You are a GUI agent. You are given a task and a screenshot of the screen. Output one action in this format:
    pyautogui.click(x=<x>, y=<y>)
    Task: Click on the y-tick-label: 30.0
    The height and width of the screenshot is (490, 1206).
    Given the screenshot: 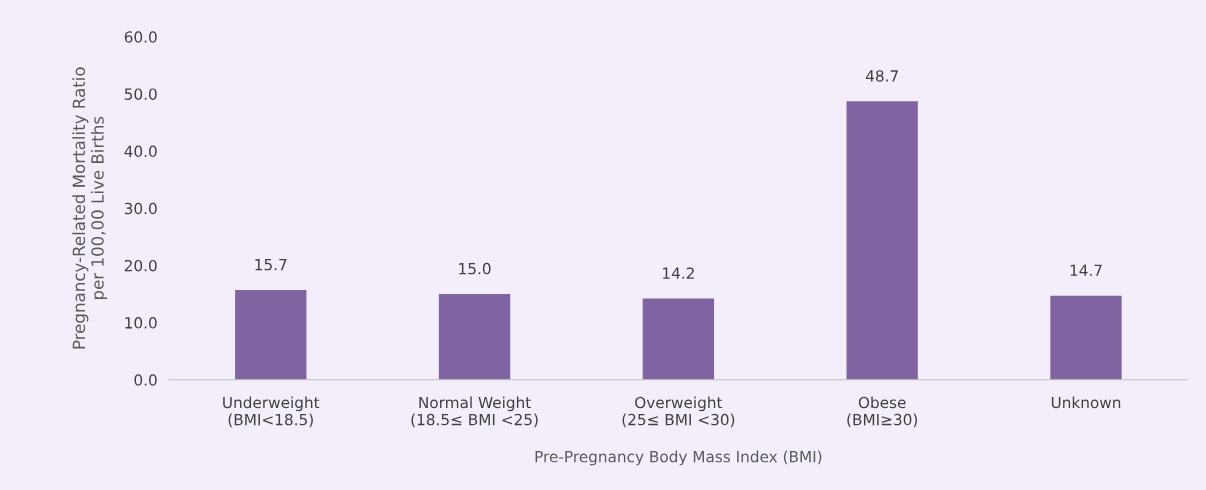 What is the action you would take?
    pyautogui.click(x=140, y=208)
    